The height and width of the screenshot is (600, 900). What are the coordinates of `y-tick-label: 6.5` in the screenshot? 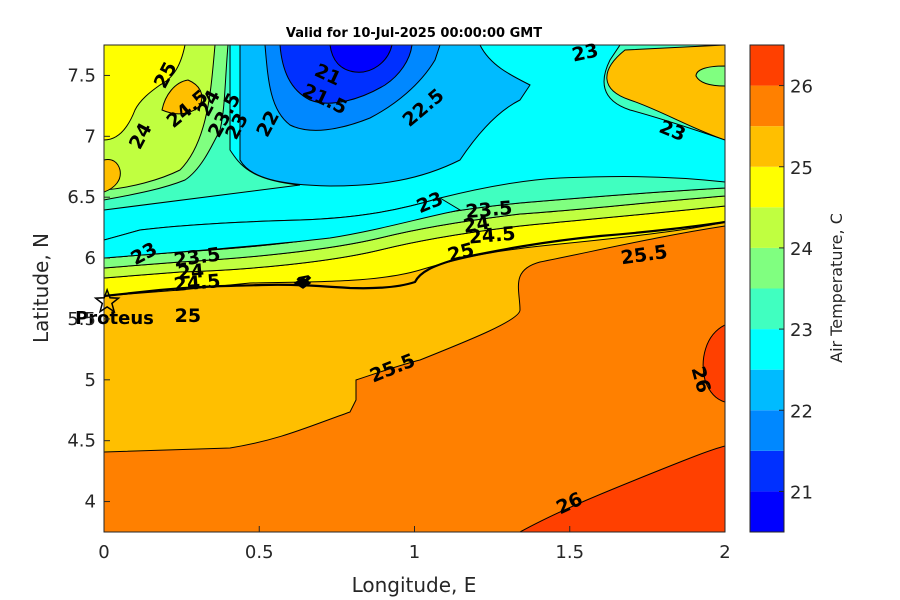 It's located at (81, 197).